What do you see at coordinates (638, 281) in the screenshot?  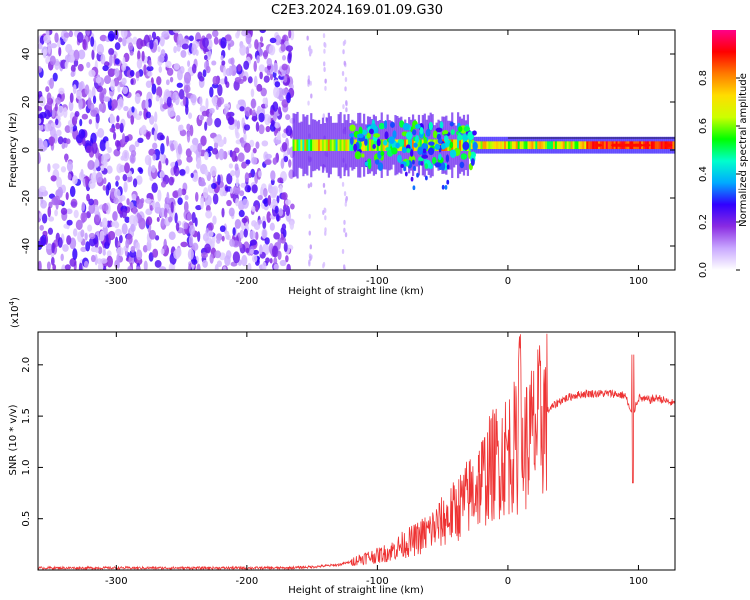 I see `x-tick-label: 100` at bounding box center [638, 281].